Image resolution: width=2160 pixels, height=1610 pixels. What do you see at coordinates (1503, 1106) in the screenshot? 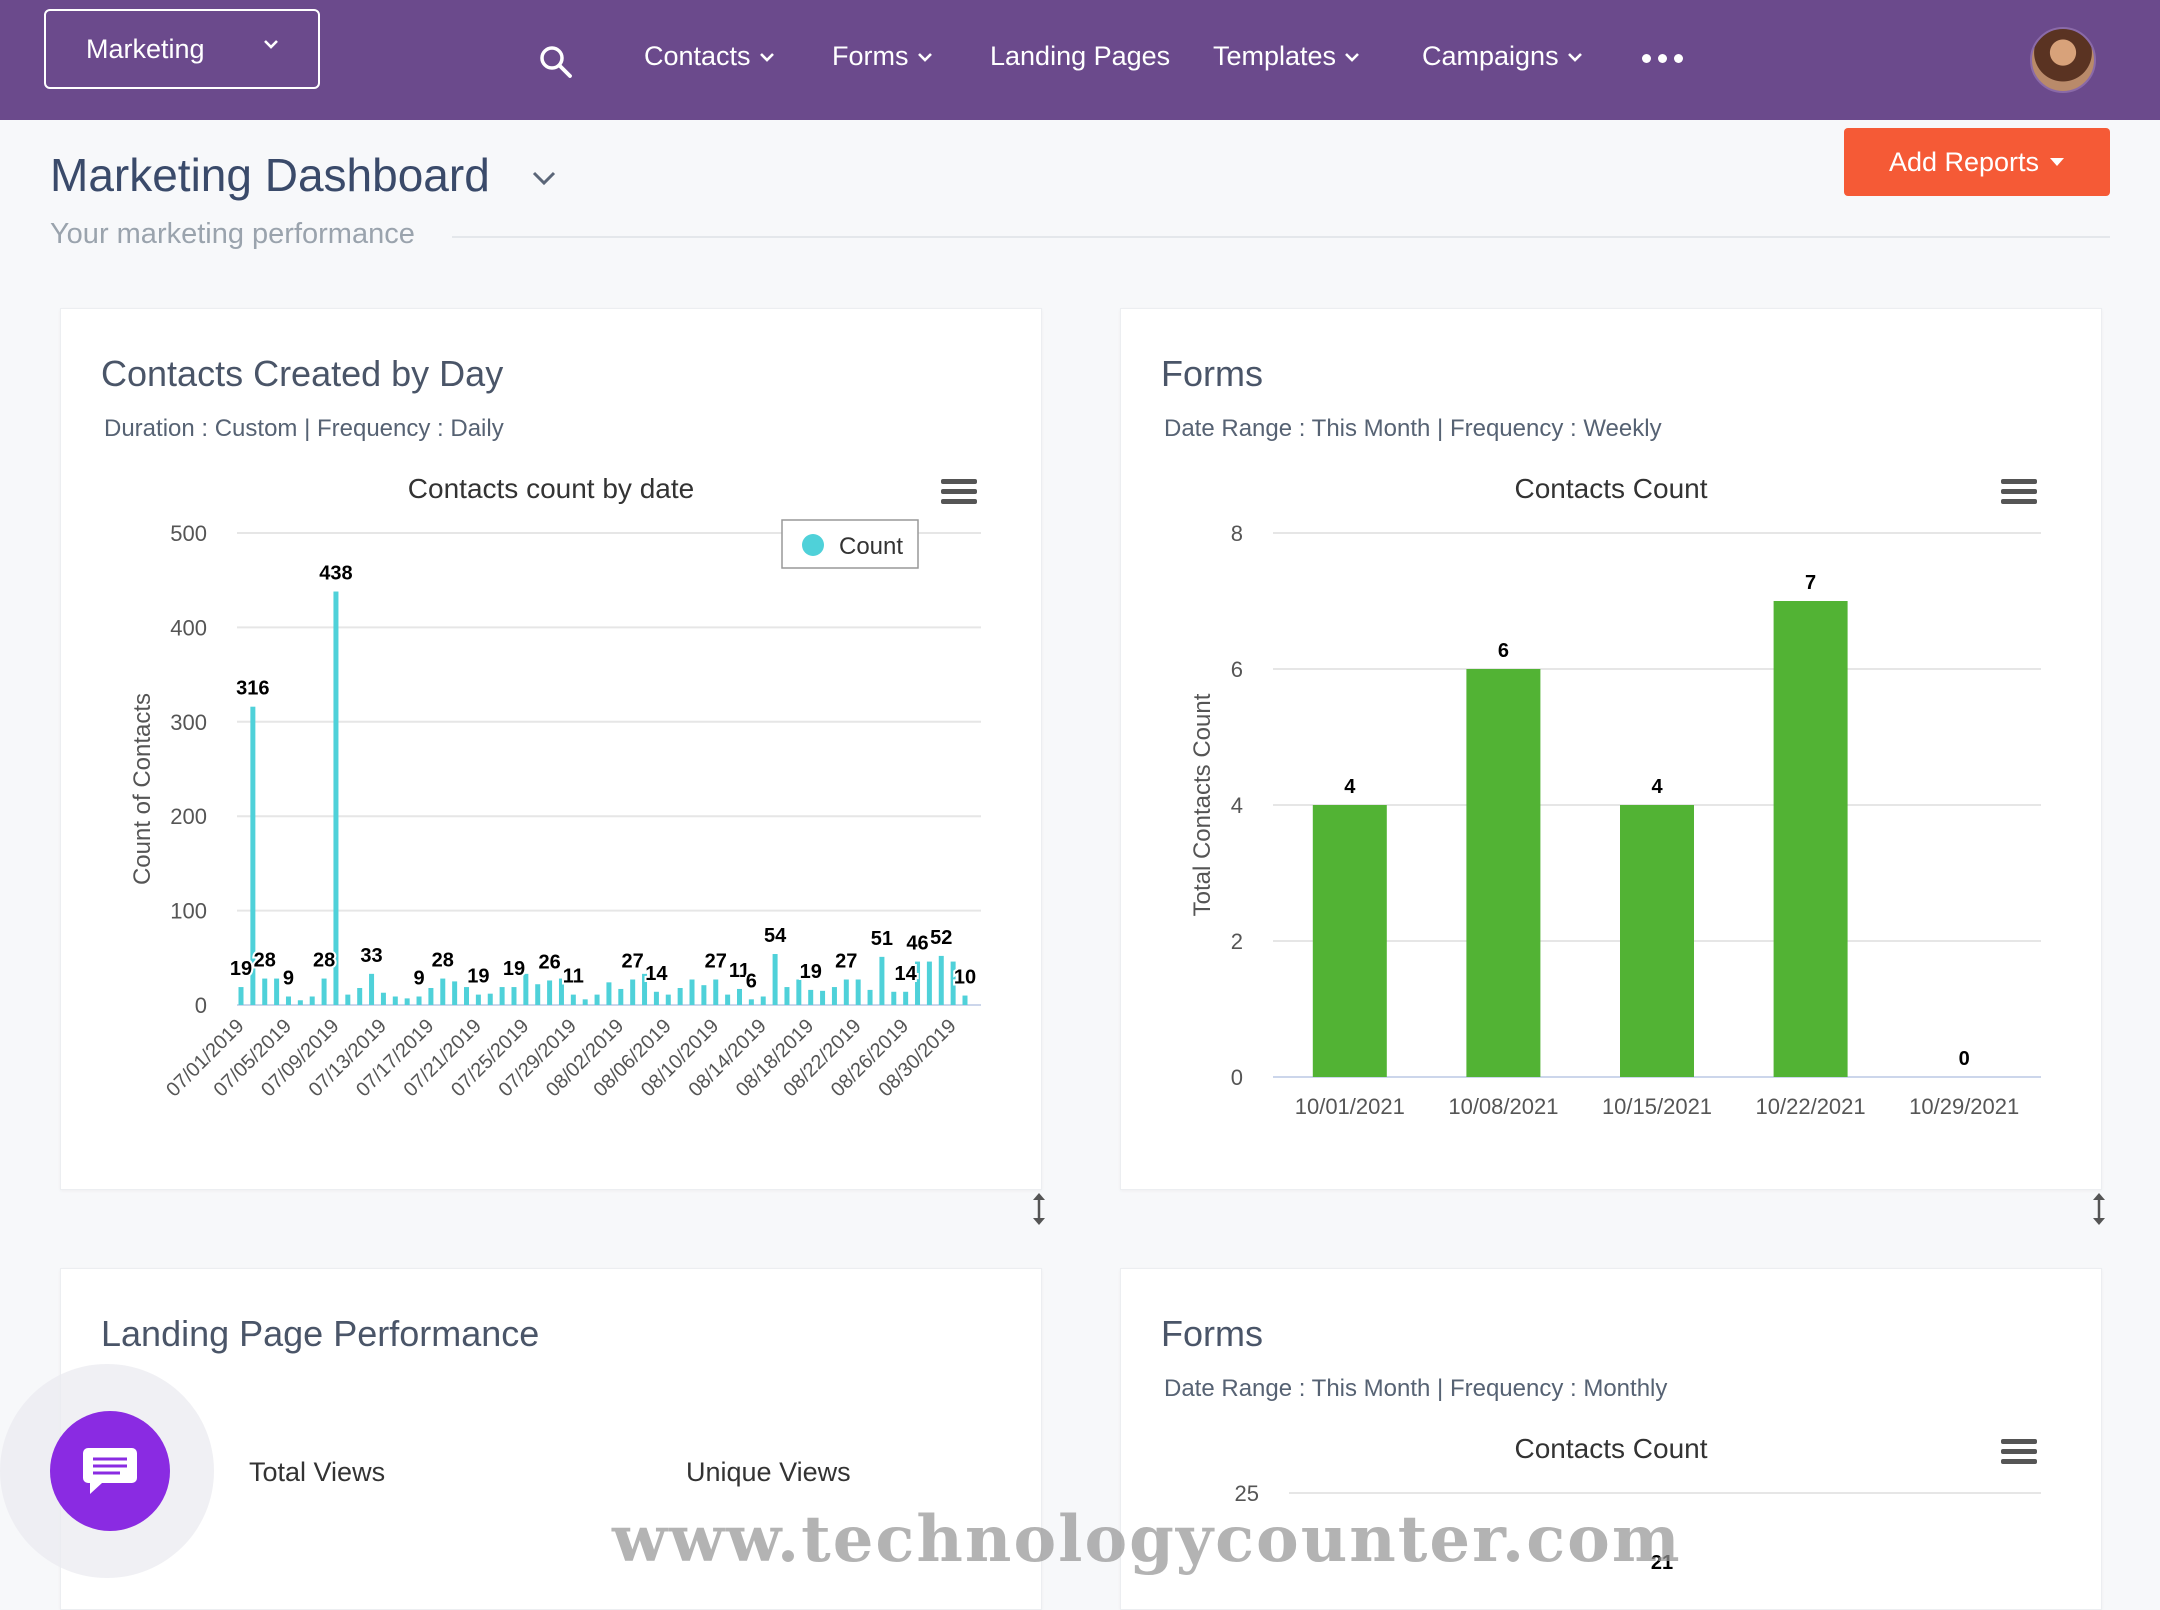
I see `x-tick-label: 10/08/2021` at bounding box center [1503, 1106].